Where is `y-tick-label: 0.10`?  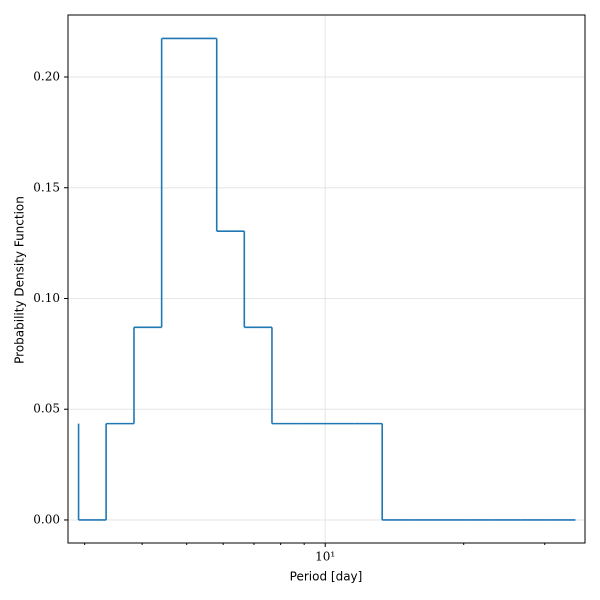
y-tick-label: 0.10 is located at coordinates (46, 298).